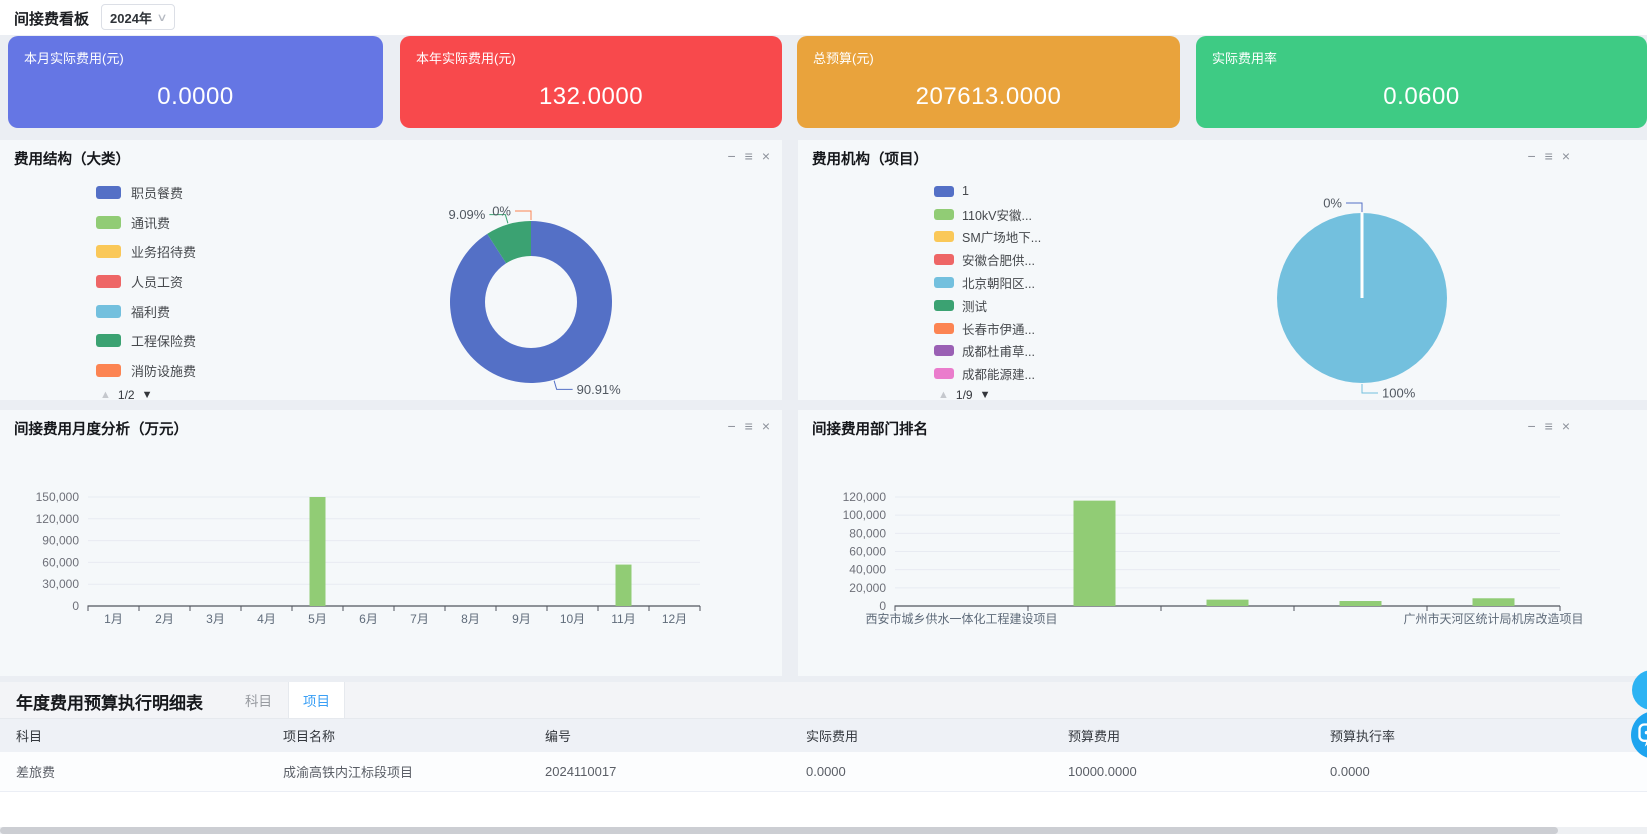 This screenshot has width=1647, height=834. What do you see at coordinates (674, 619) in the screenshot?
I see `x-tick-label: 12月` at bounding box center [674, 619].